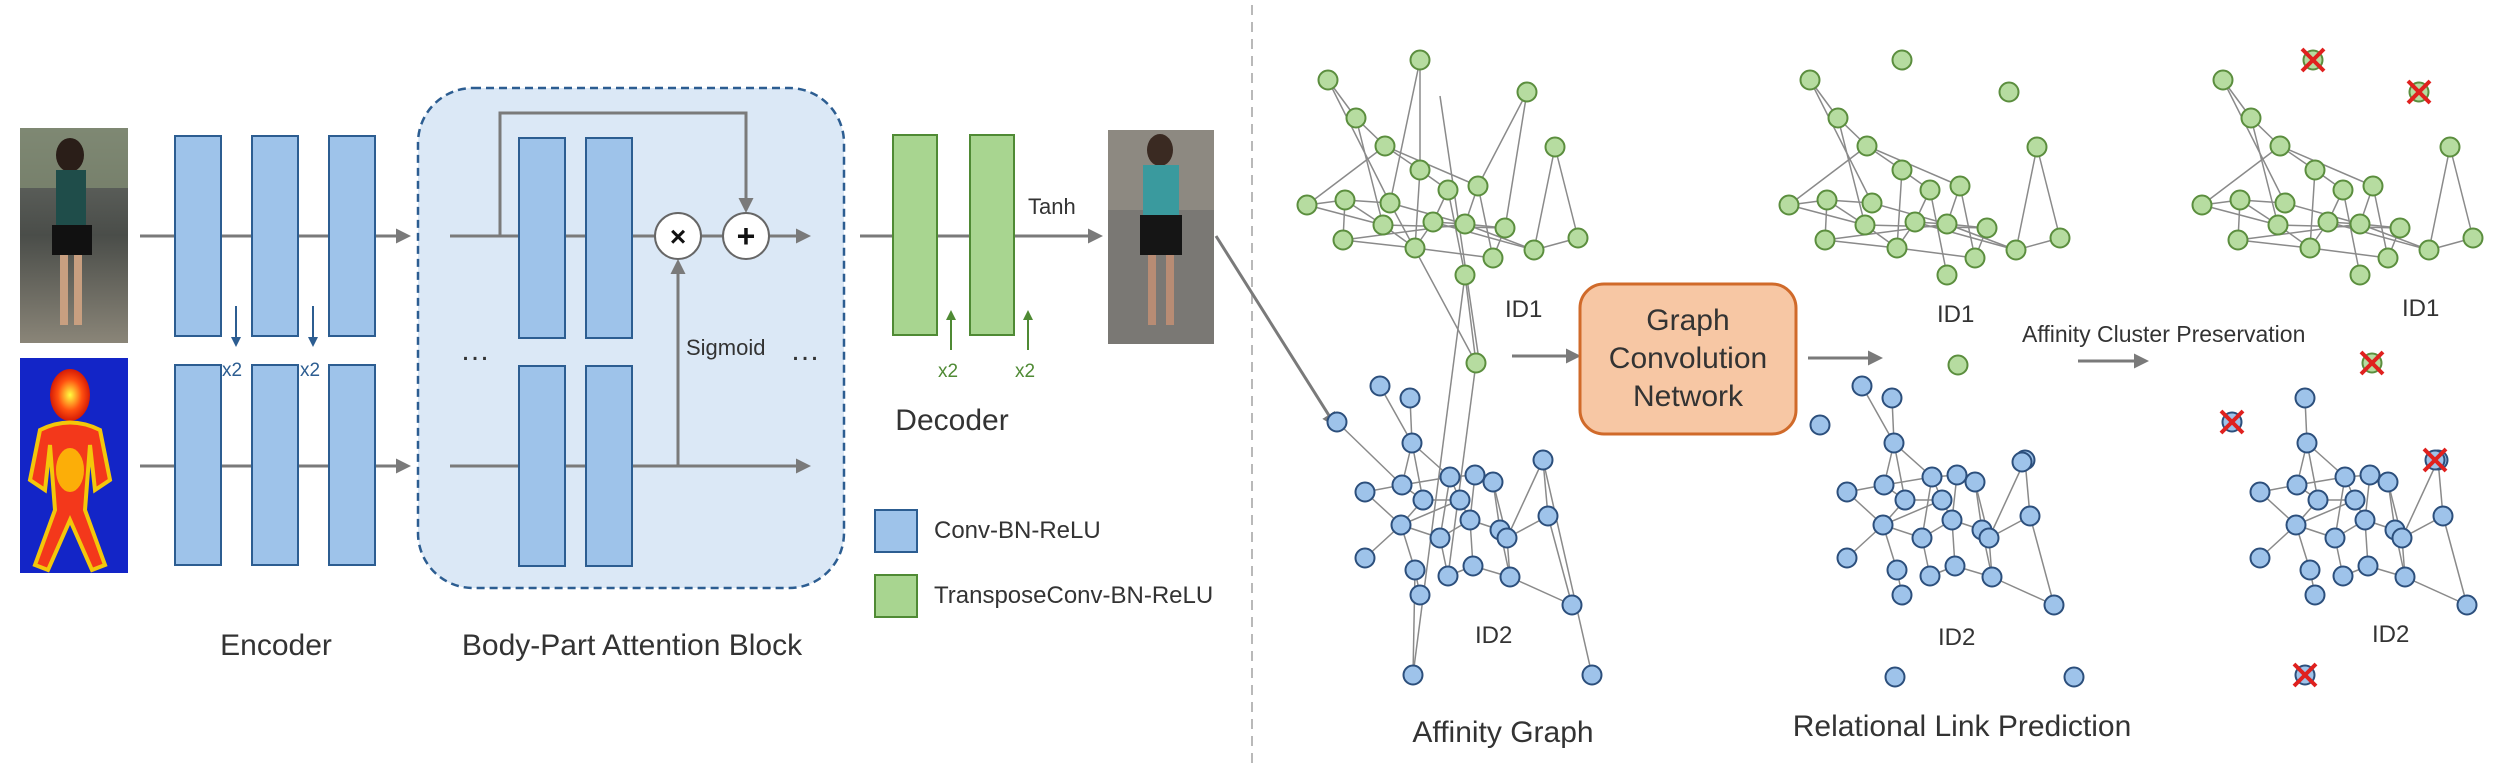 The height and width of the screenshot is (778, 2516). Describe the element at coordinates (951, 420) in the screenshot. I see `decoder-label: Decoder` at that location.